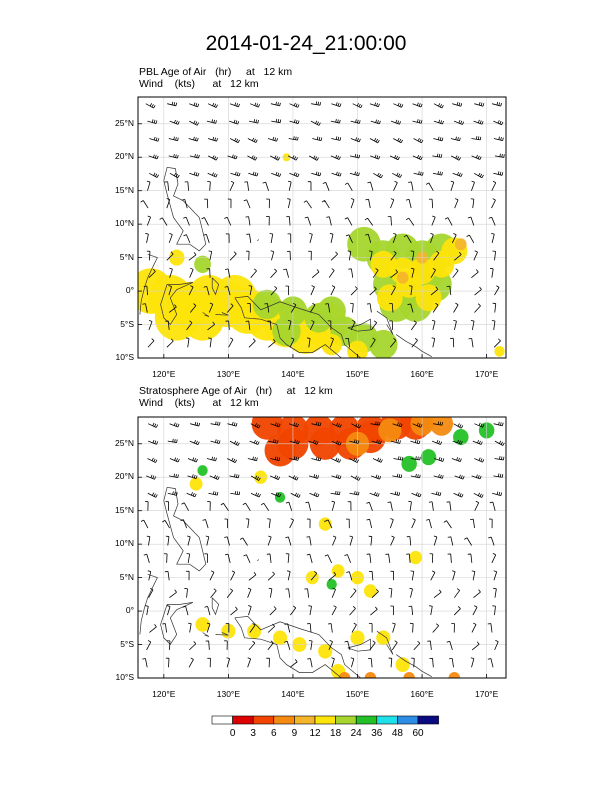 Image resolution: width=612 pixels, height=792 pixels. What do you see at coordinates (199, 84) in the screenshot?
I see `panel1-subtitle: Wind (kts) at 12 km` at bounding box center [199, 84].